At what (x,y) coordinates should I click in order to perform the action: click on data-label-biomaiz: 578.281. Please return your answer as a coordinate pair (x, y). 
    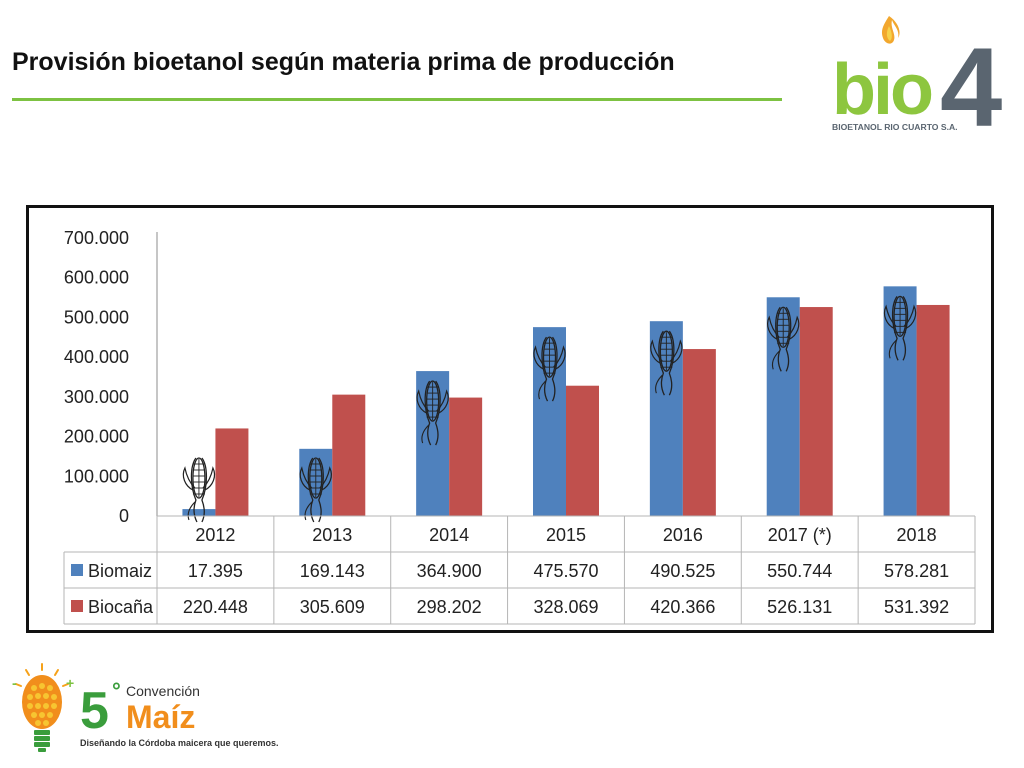
    Looking at the image, I should click on (916, 571).